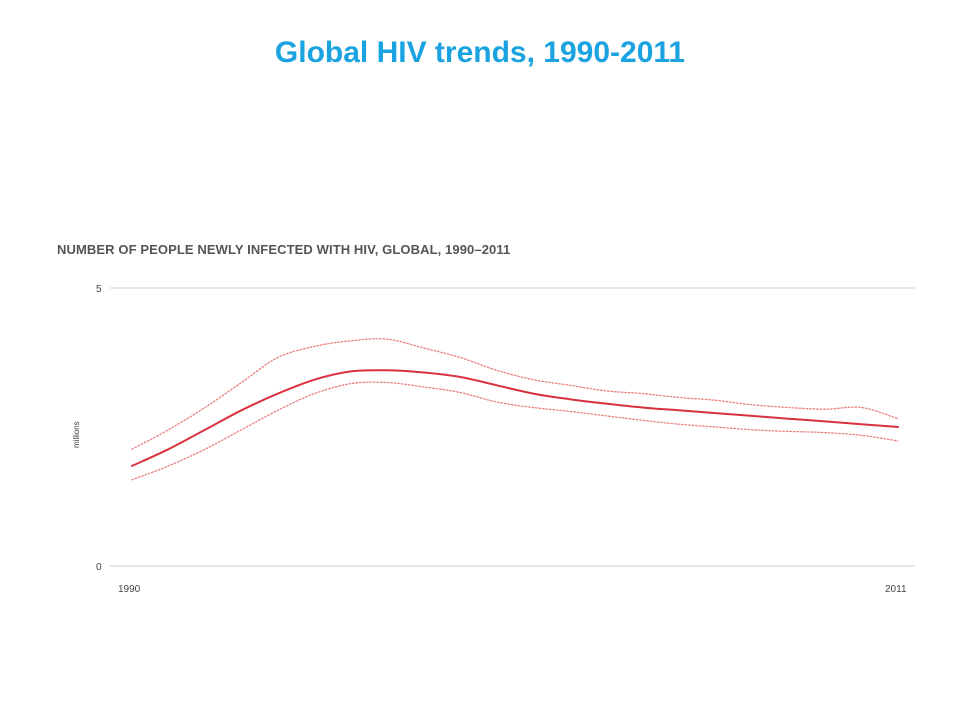  I want to click on x-tick-label: 2011, so click(896, 589).